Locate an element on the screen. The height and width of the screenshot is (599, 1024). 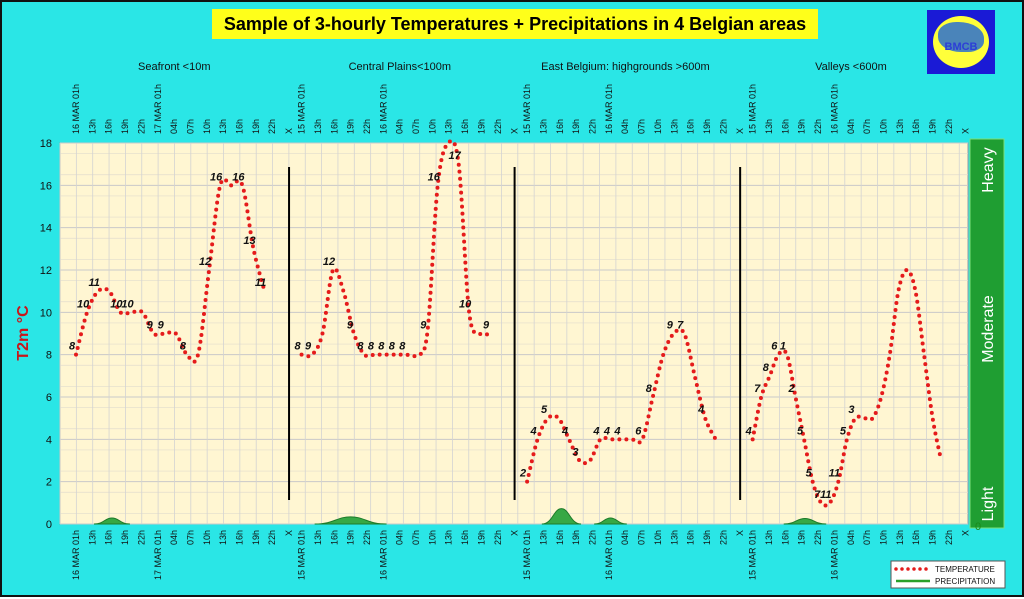
temperature-value-label: 16 is located at coordinates (238, 177).